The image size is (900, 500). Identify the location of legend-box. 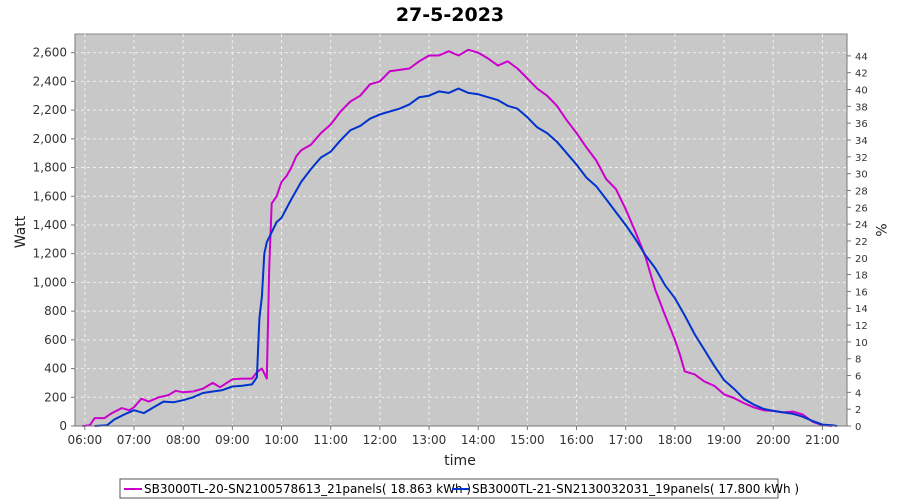
(449, 488).